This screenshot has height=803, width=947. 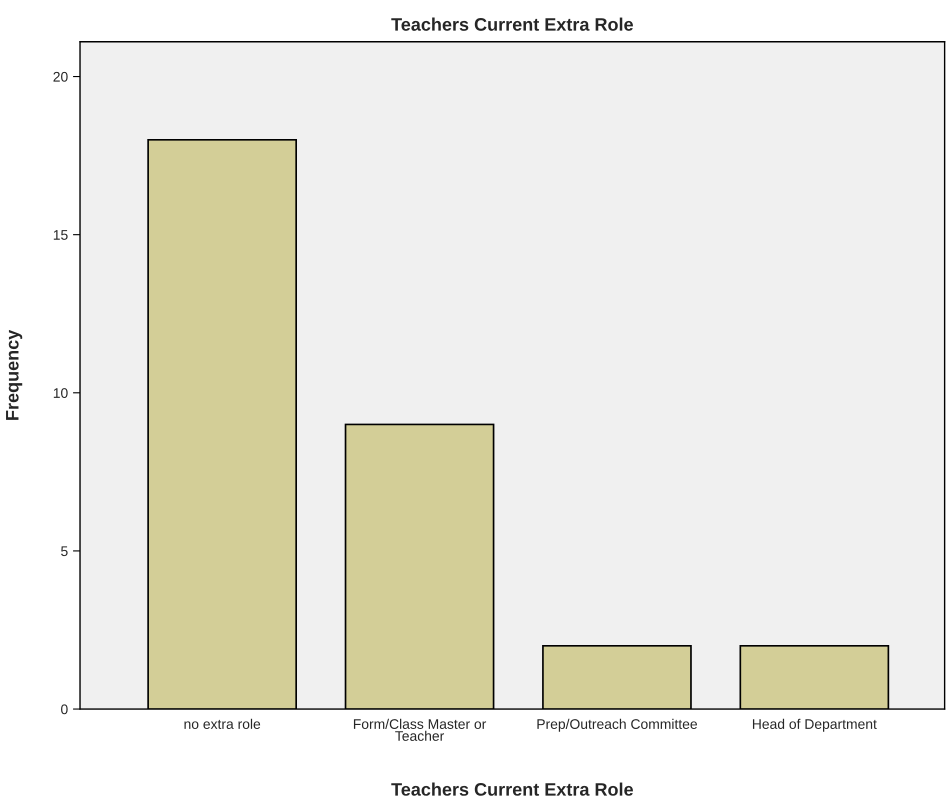 I want to click on y-axis-title: Frequency, so click(x=14, y=375).